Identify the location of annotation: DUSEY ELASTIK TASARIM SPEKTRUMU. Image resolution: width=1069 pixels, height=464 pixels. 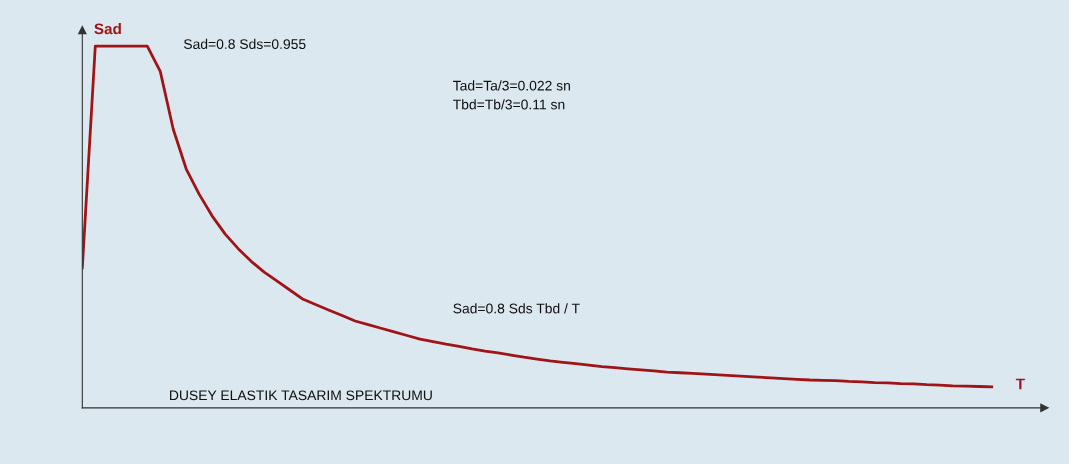
(301, 395).